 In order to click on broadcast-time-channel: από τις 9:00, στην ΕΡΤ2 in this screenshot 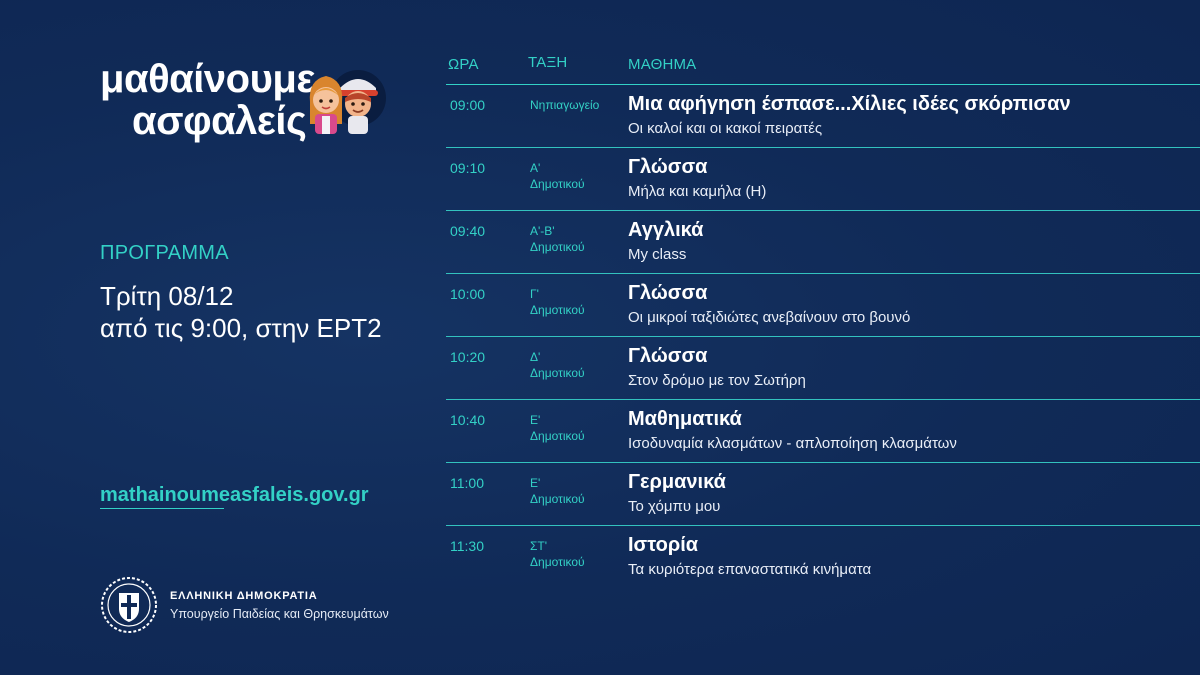, I will do `click(241, 328)`.